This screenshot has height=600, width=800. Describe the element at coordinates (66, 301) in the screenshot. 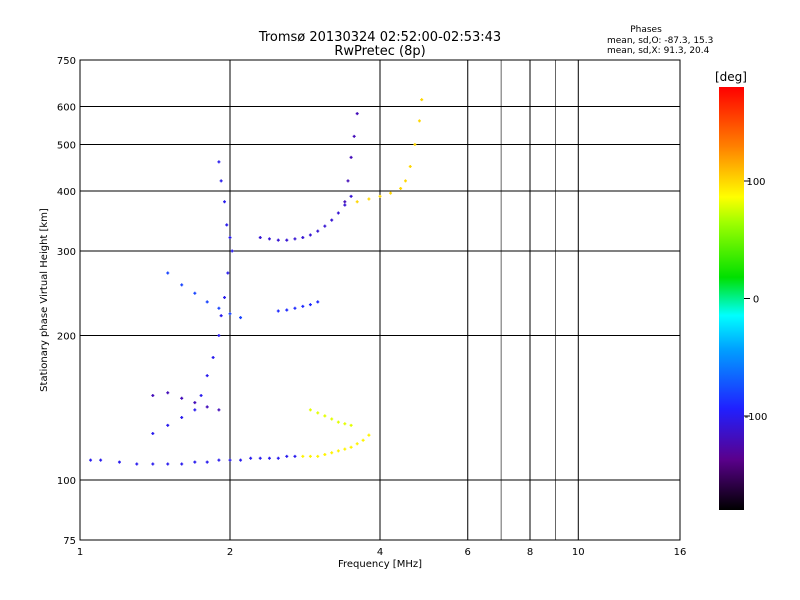

I see `y-axis: 75 100 200 300 400 500 600 750` at that location.